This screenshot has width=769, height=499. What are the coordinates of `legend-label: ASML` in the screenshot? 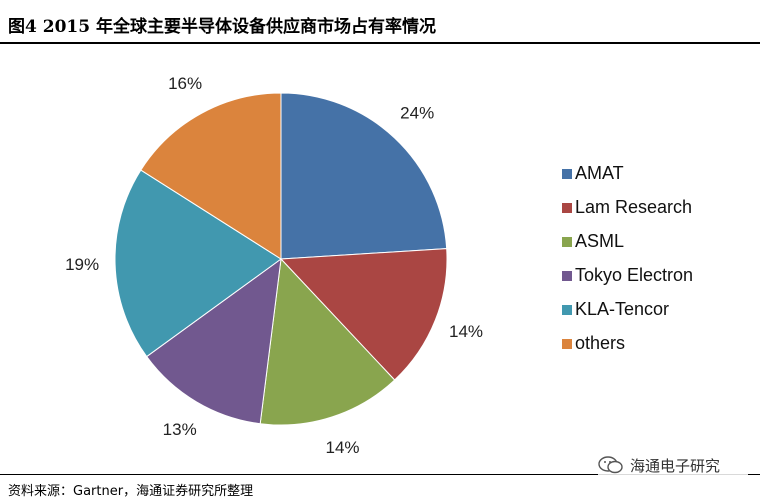 It's located at (599, 241).